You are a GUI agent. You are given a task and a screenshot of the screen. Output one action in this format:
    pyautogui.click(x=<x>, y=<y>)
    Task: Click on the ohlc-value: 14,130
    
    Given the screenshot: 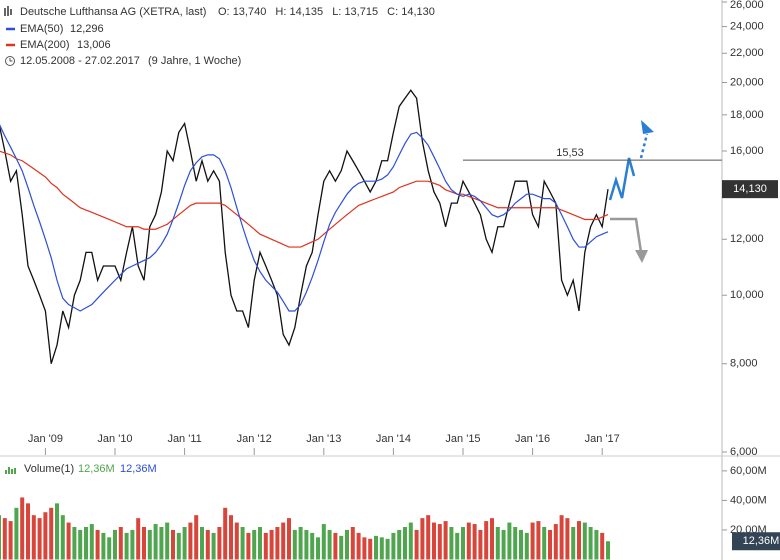 What is the action you would take?
    pyautogui.click(x=418, y=12)
    